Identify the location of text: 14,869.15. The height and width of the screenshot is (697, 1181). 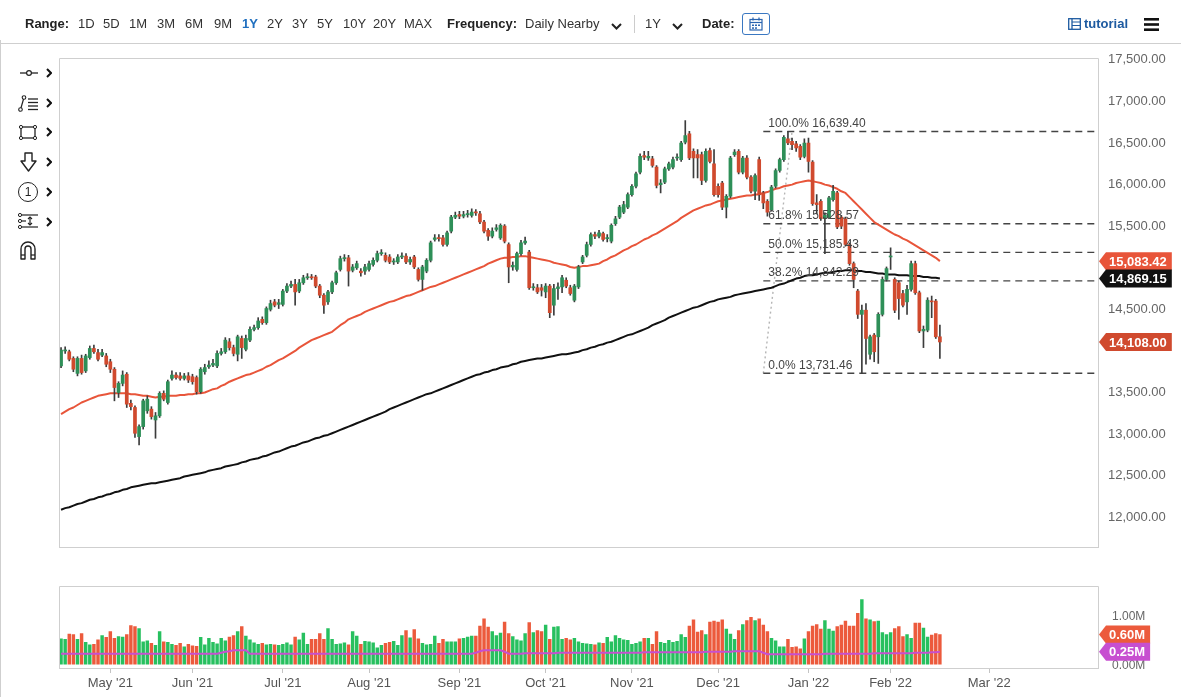
(1138, 279).